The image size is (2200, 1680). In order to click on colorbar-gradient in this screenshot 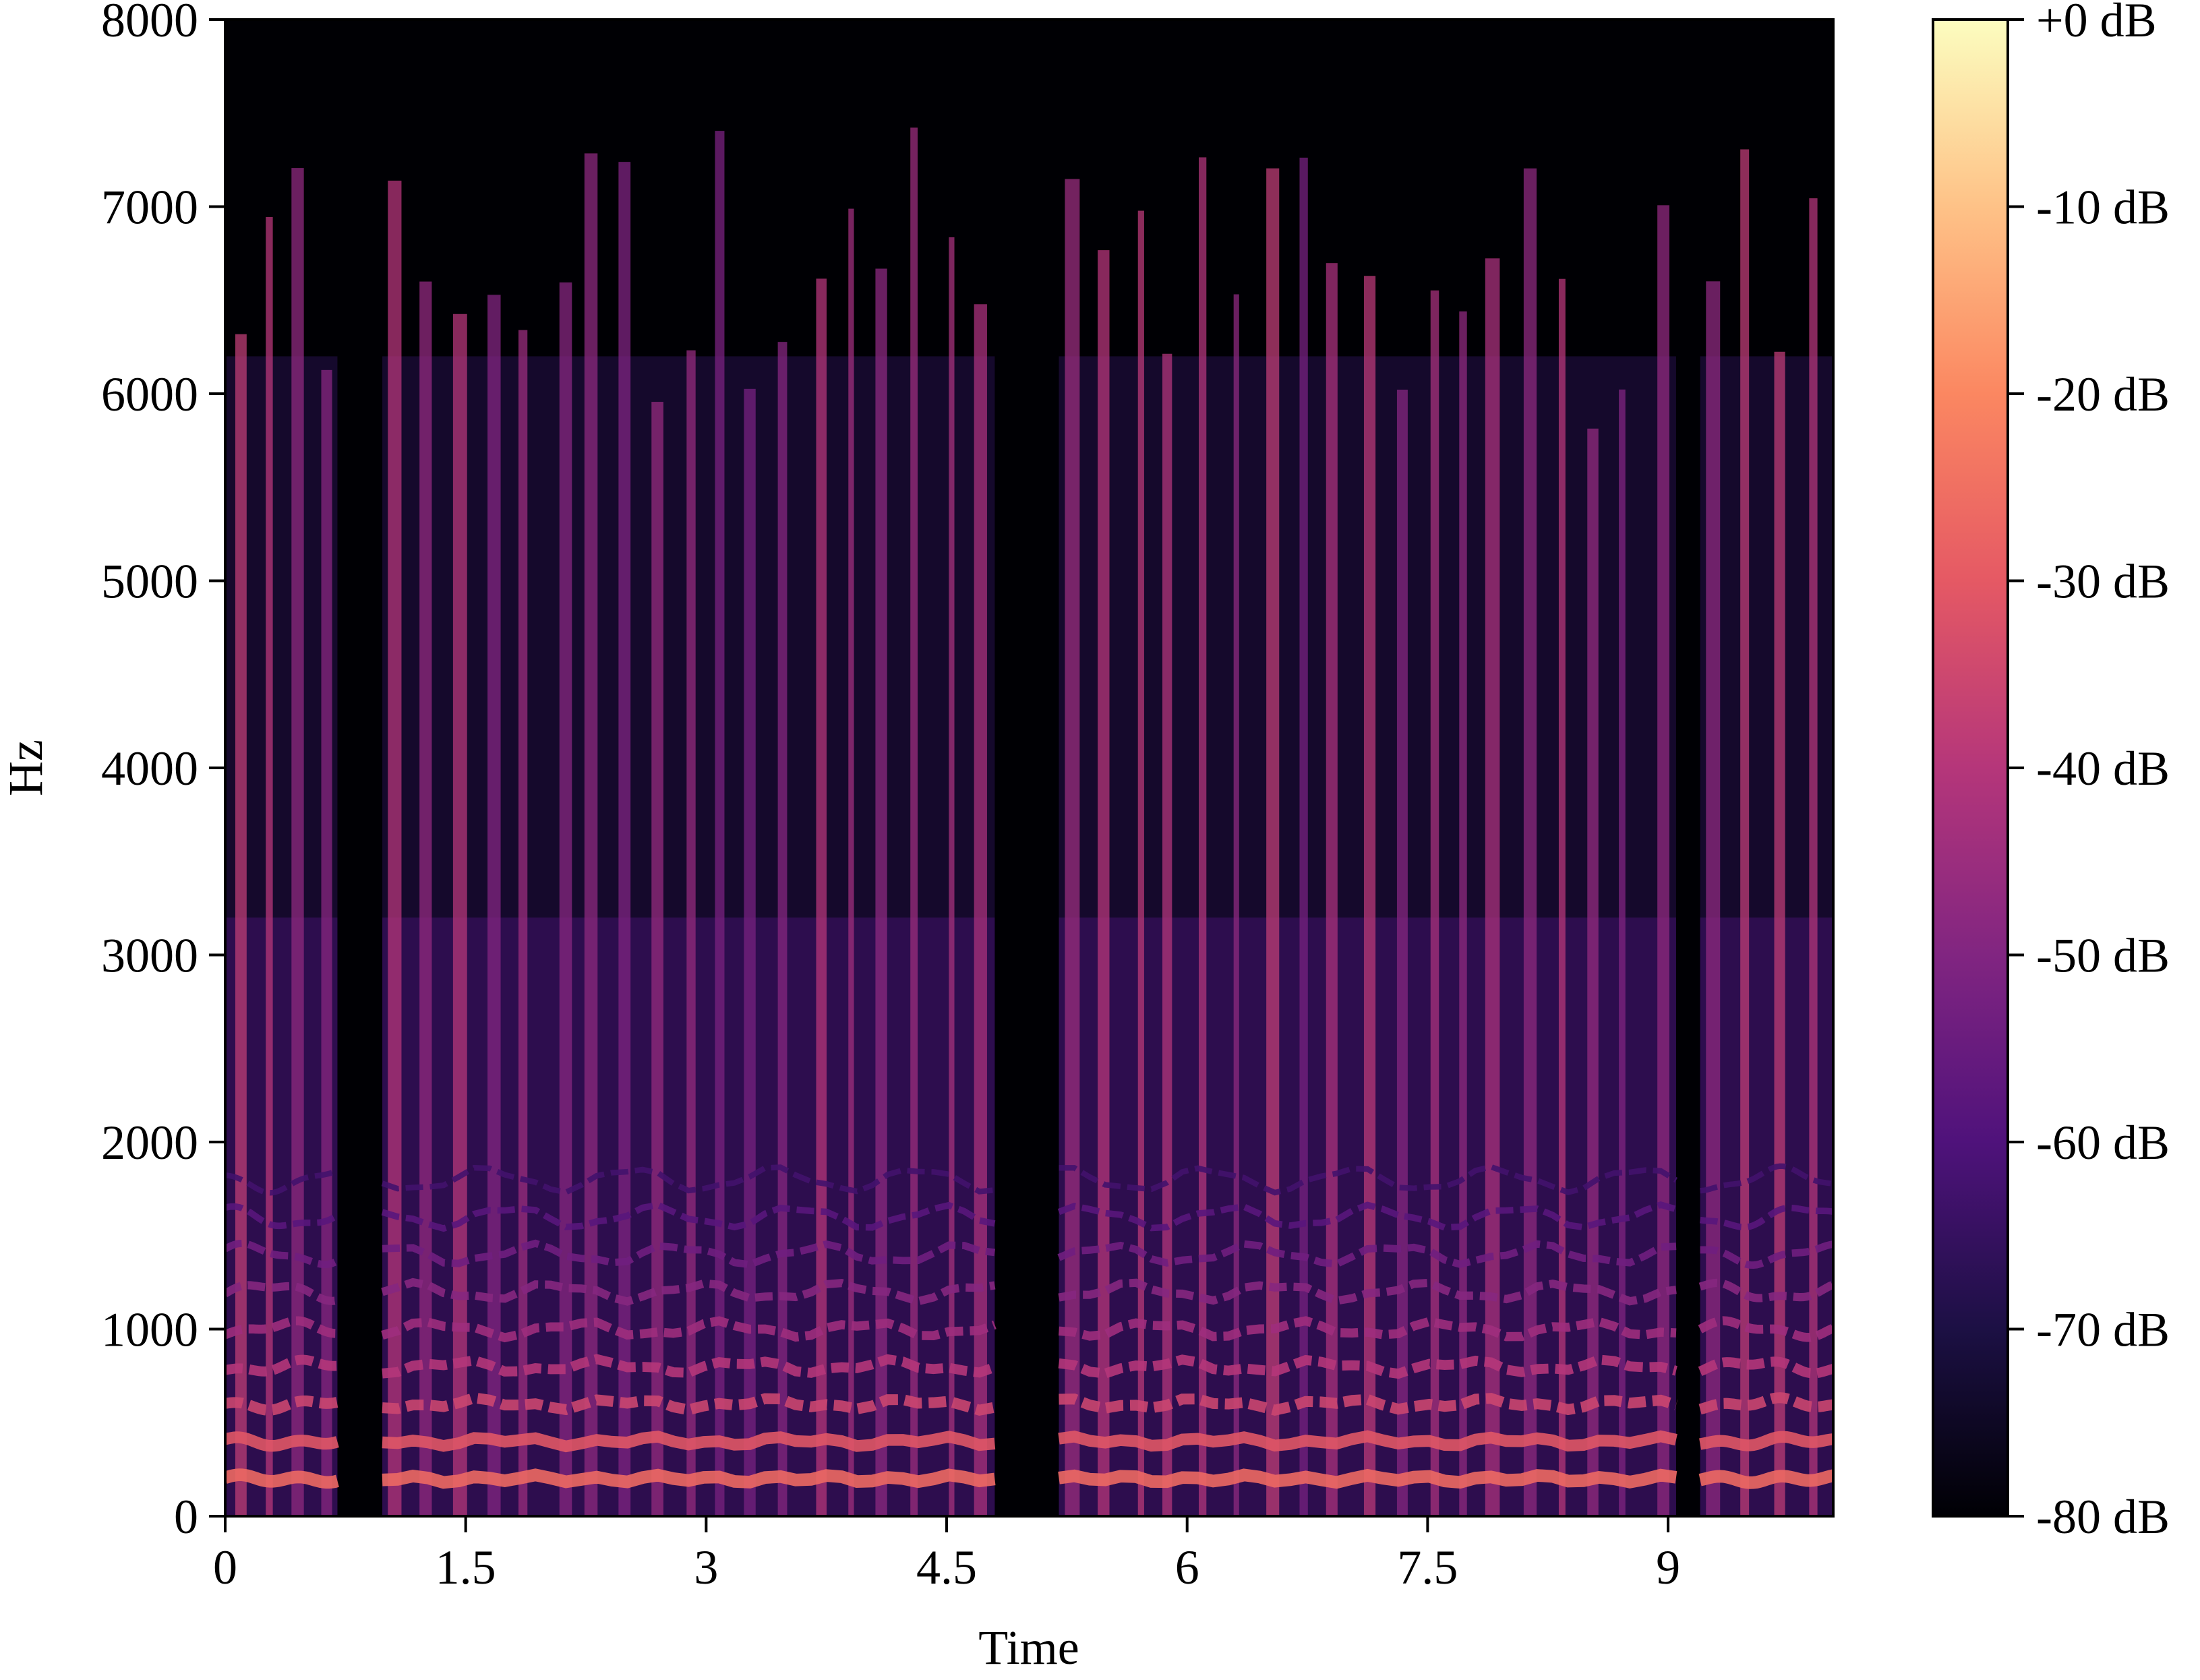, I will do `click(1970, 768)`.